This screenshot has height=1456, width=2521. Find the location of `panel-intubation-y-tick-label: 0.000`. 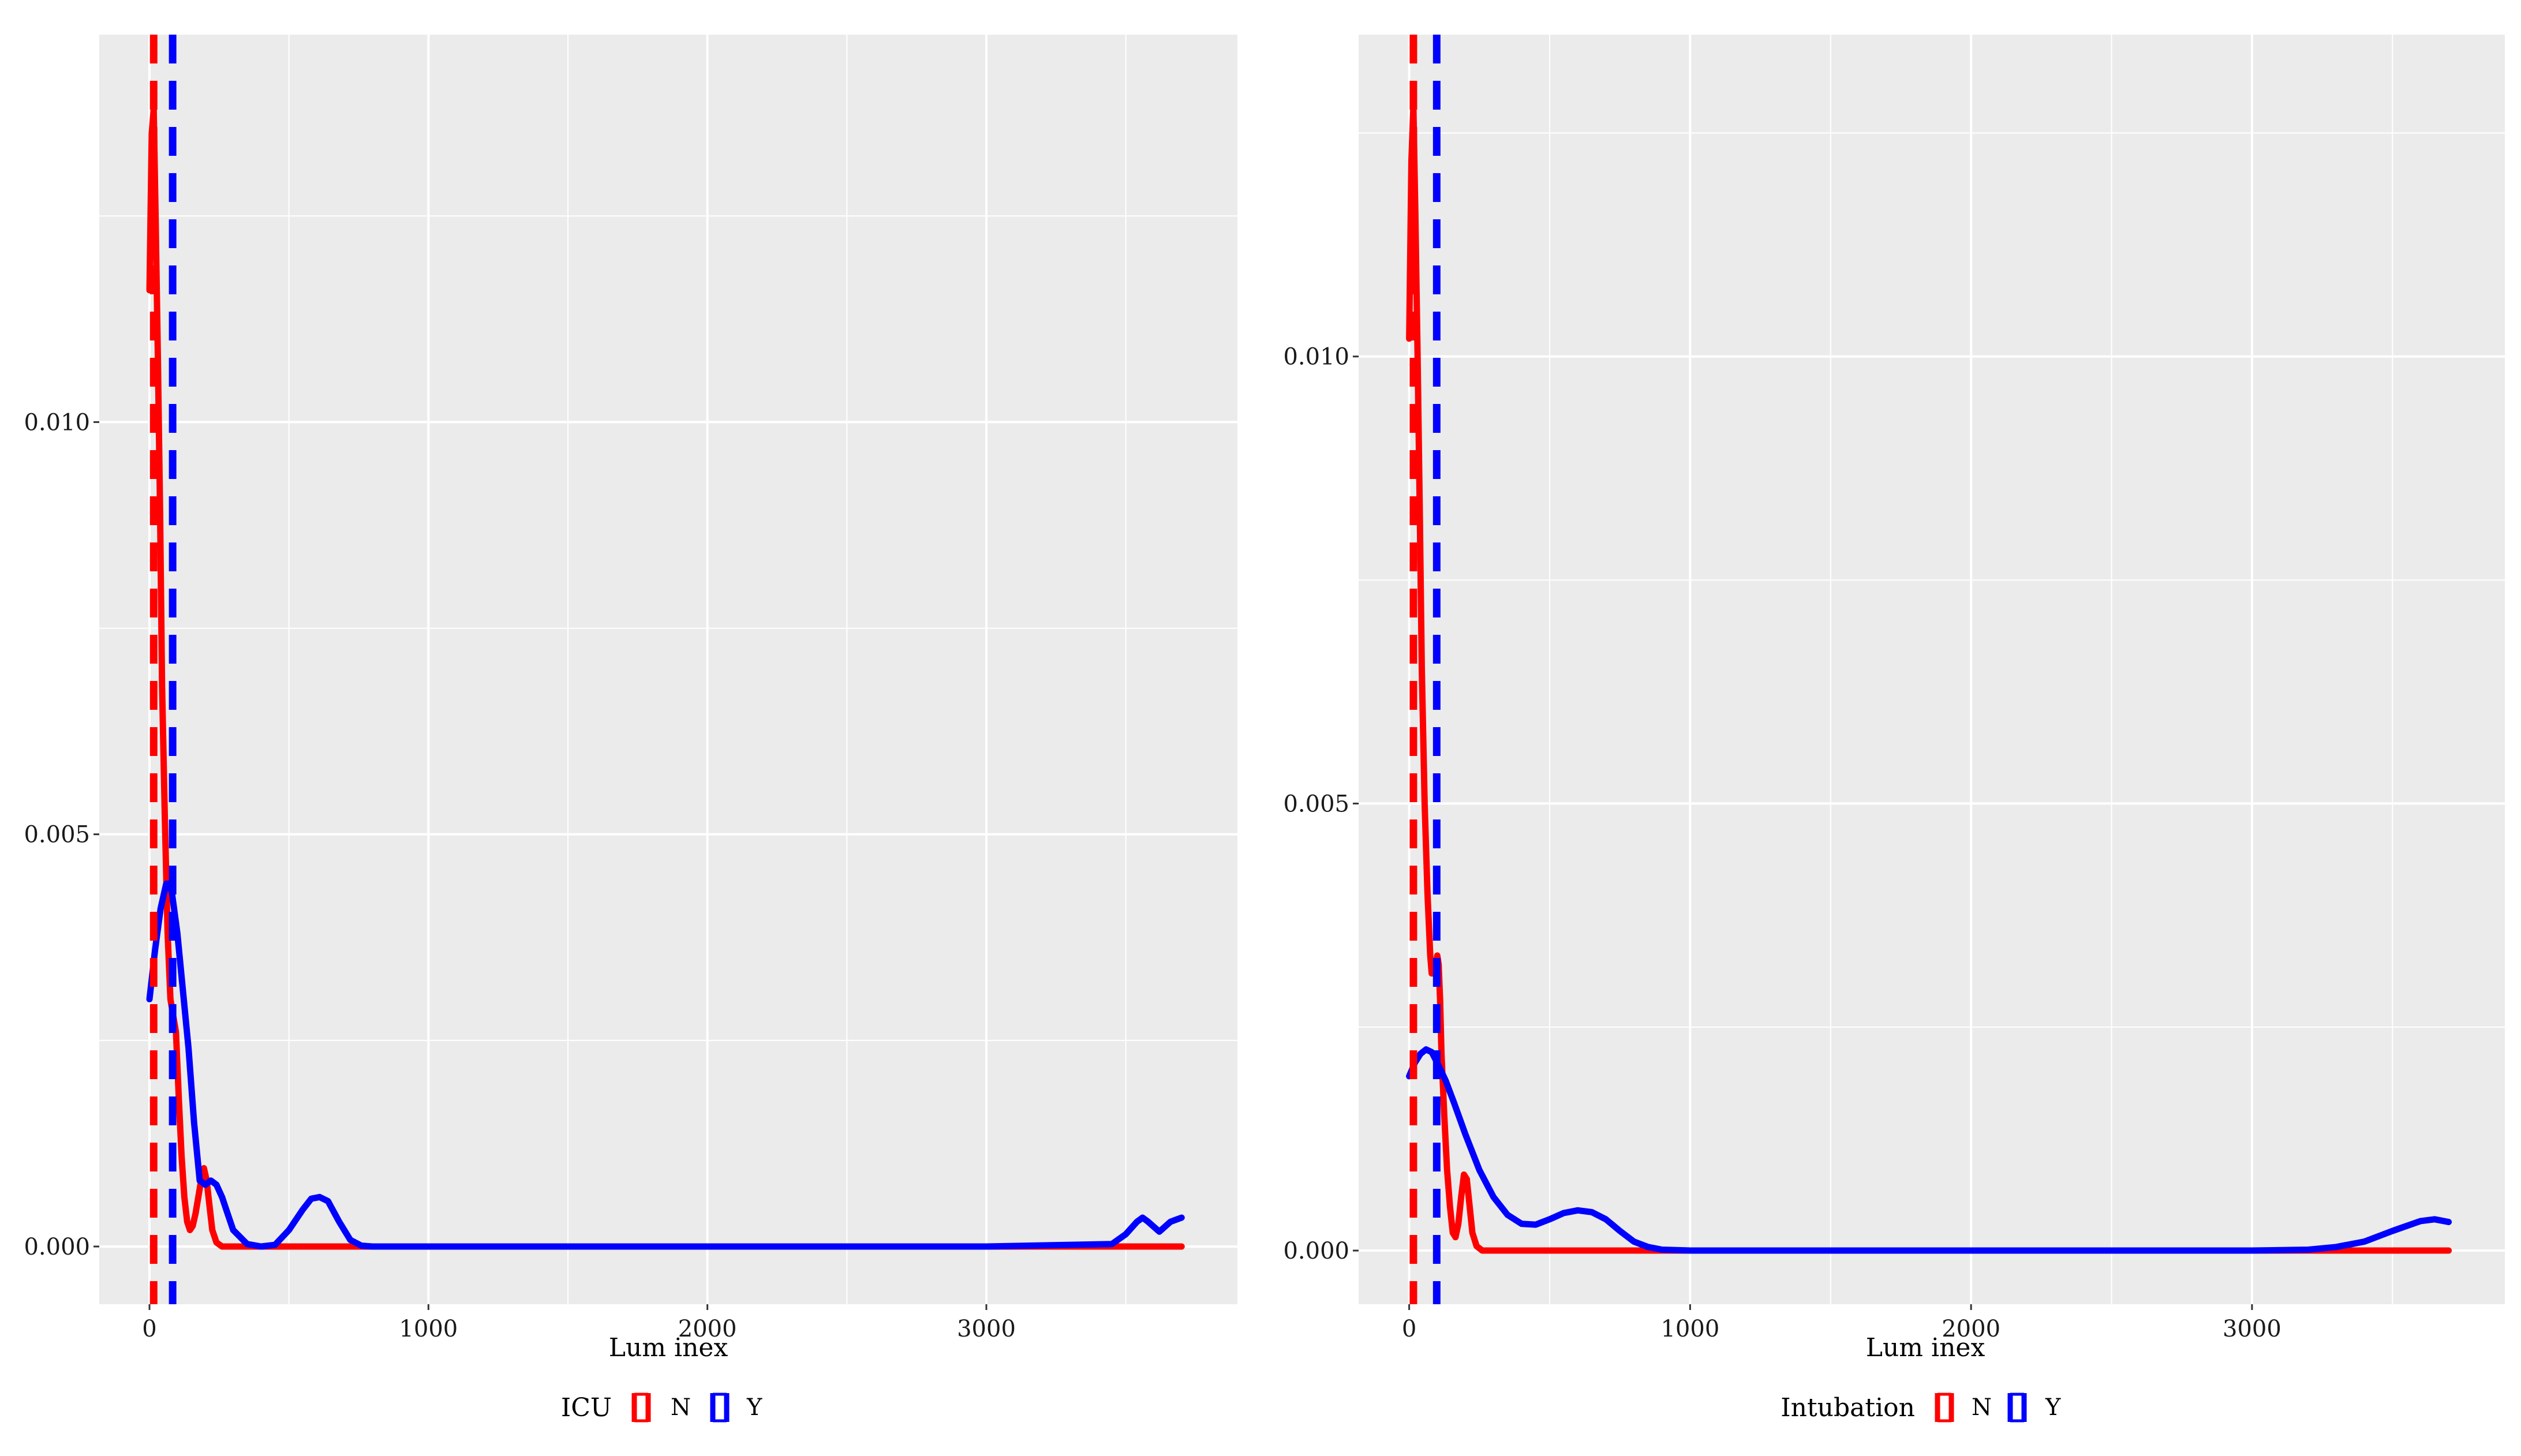

panel-intubation-y-tick-label: 0.000 is located at coordinates (1316, 1251).